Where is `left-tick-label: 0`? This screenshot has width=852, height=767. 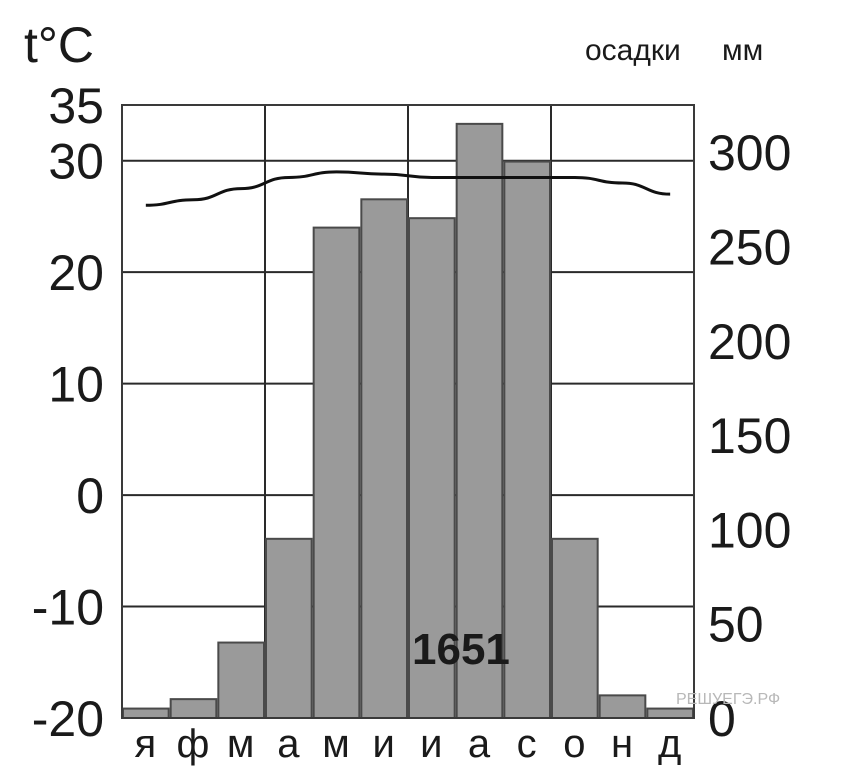
left-tick-label: 0 is located at coordinates (90, 496).